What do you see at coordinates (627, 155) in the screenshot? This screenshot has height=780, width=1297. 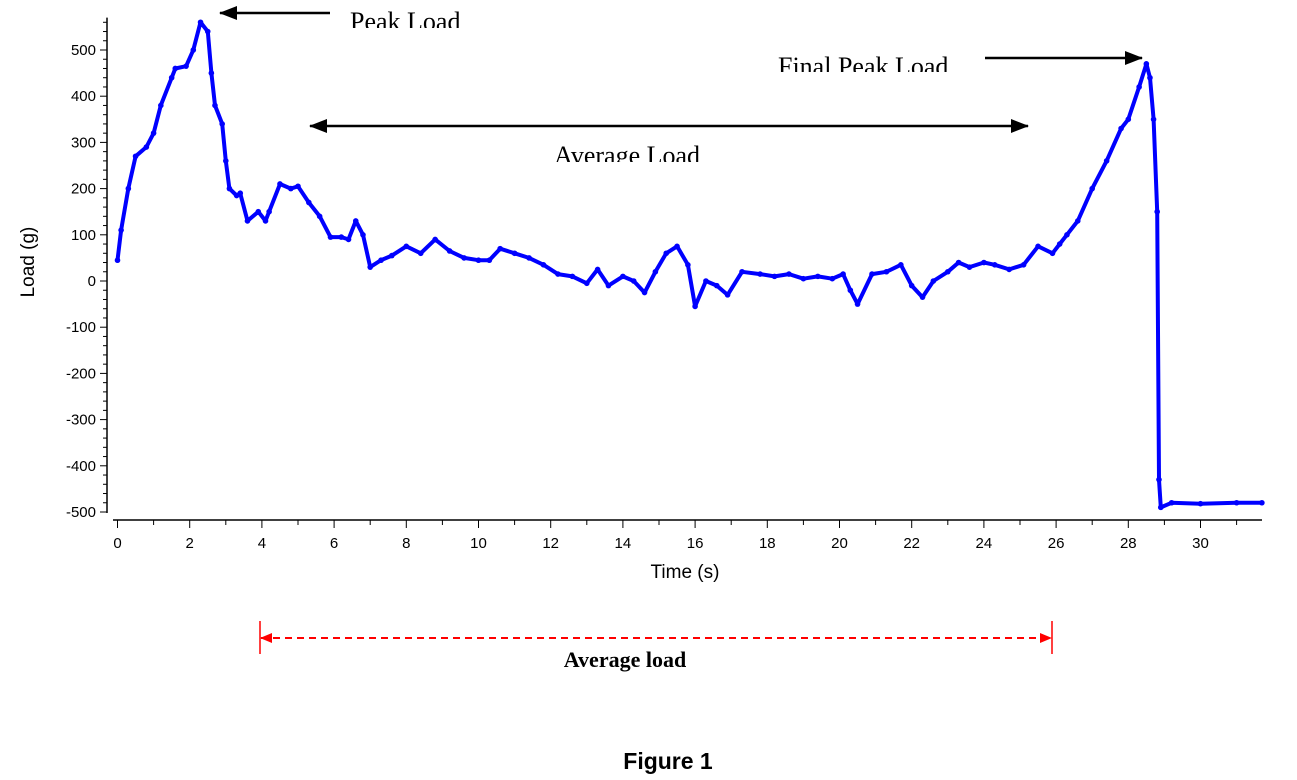 I see `average-load-annotation: Average Load` at bounding box center [627, 155].